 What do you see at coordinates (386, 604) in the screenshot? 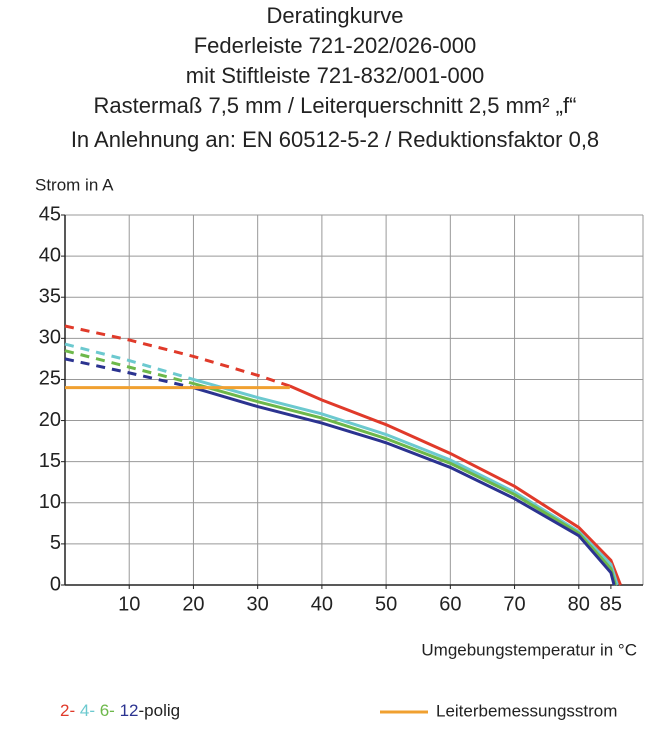
I see `x-tick-label: 50` at bounding box center [386, 604].